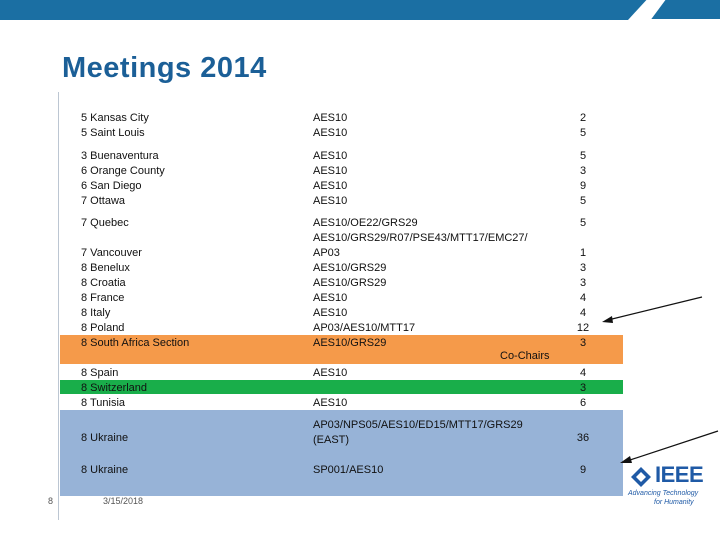 Image resolution: width=720 pixels, height=540 pixels. I want to click on count-cell: 9, so click(583, 470).